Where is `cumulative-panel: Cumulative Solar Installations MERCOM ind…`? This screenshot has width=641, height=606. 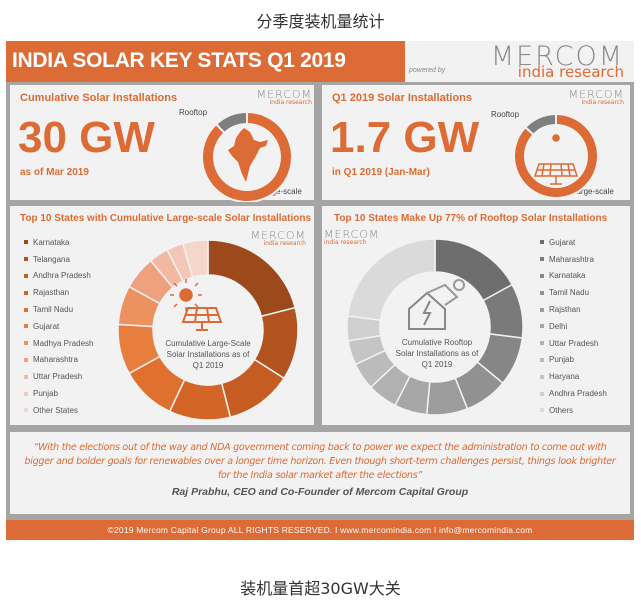
cumulative-panel: Cumulative Solar Installations MERCOM ind… is located at coordinates (162, 143).